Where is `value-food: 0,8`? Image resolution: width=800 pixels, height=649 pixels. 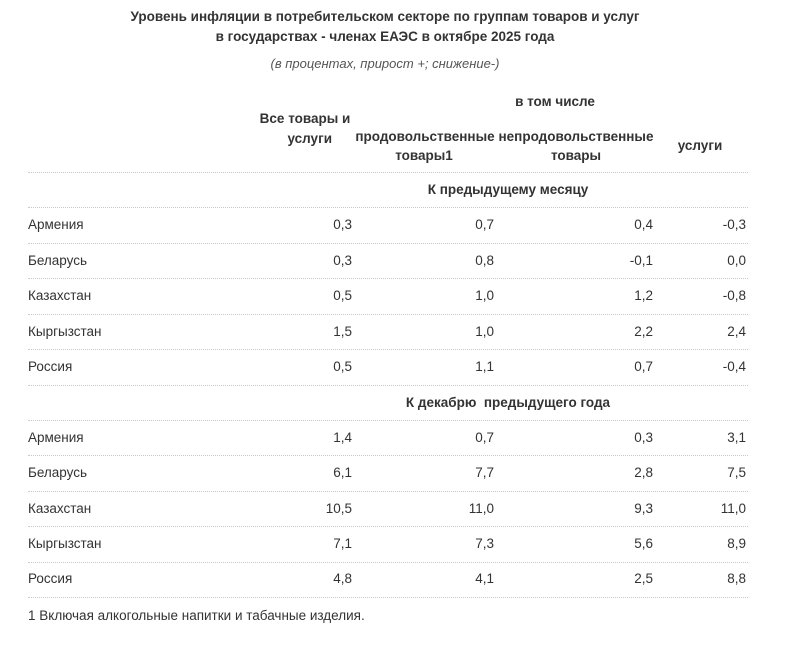
value-food: 0,8 is located at coordinates (484, 260).